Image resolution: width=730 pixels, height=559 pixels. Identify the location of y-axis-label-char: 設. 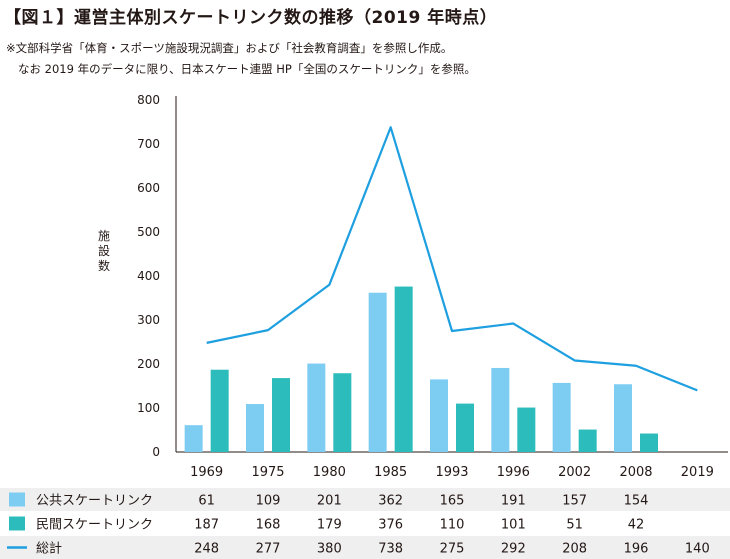
(104, 250).